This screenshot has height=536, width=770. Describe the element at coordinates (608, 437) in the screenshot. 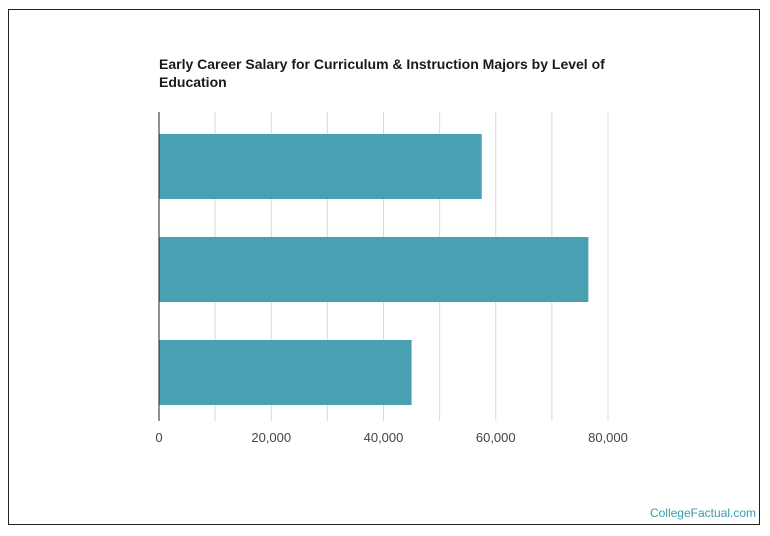

I see `x-tick-label: 80,000` at that location.